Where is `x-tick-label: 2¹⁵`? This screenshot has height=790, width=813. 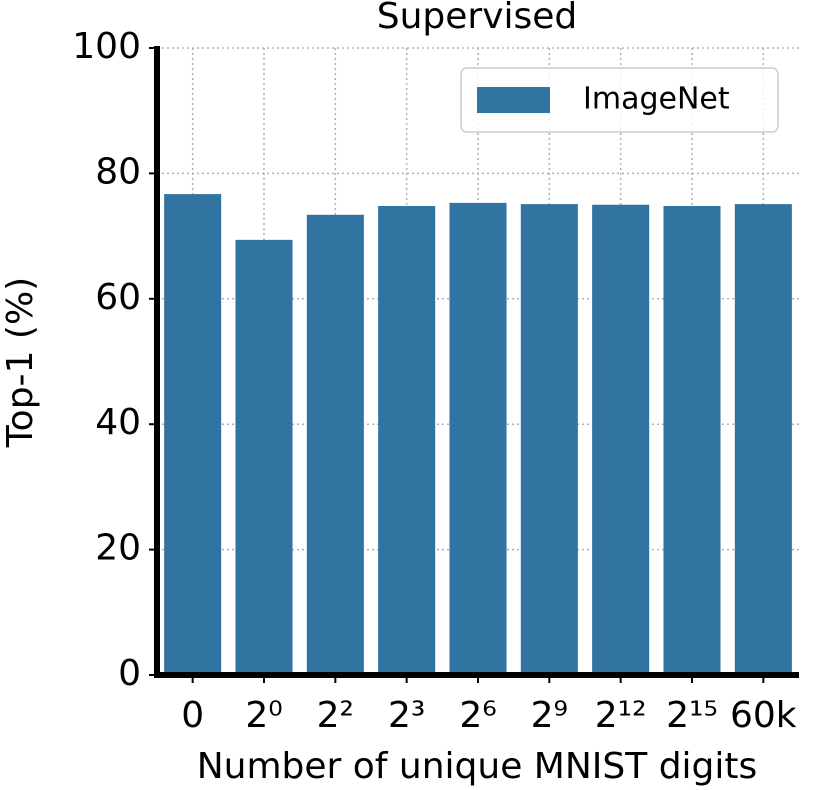 x-tick-label: 2¹⁵ is located at coordinates (692, 715).